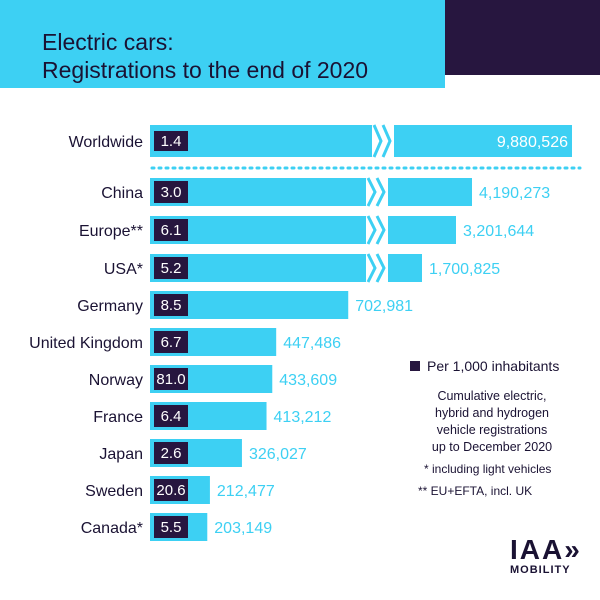 This screenshot has height=600, width=600. I want to click on badge-norway, so click(171, 379).